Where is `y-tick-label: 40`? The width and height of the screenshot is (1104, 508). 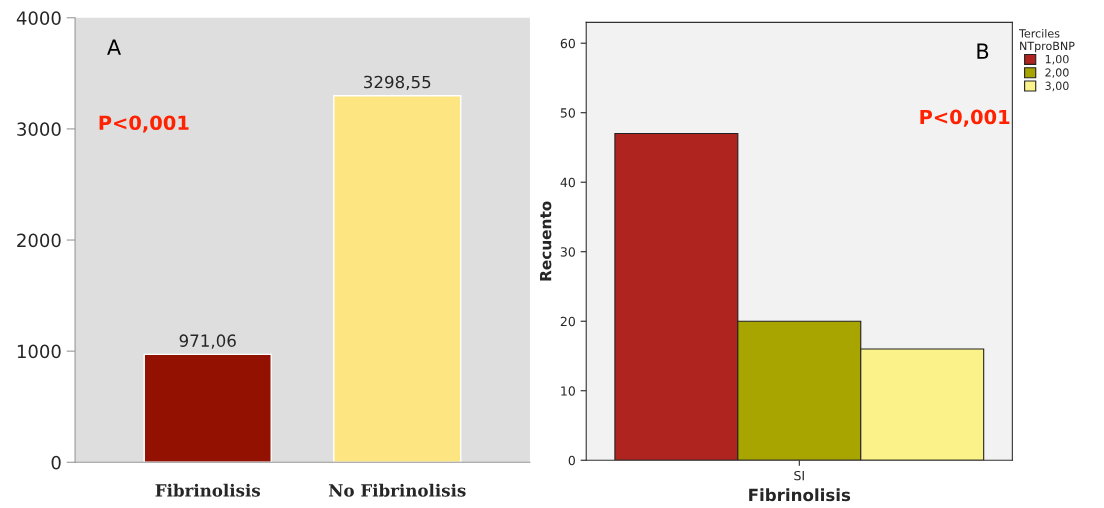 y-tick-label: 40 is located at coordinates (567, 182).